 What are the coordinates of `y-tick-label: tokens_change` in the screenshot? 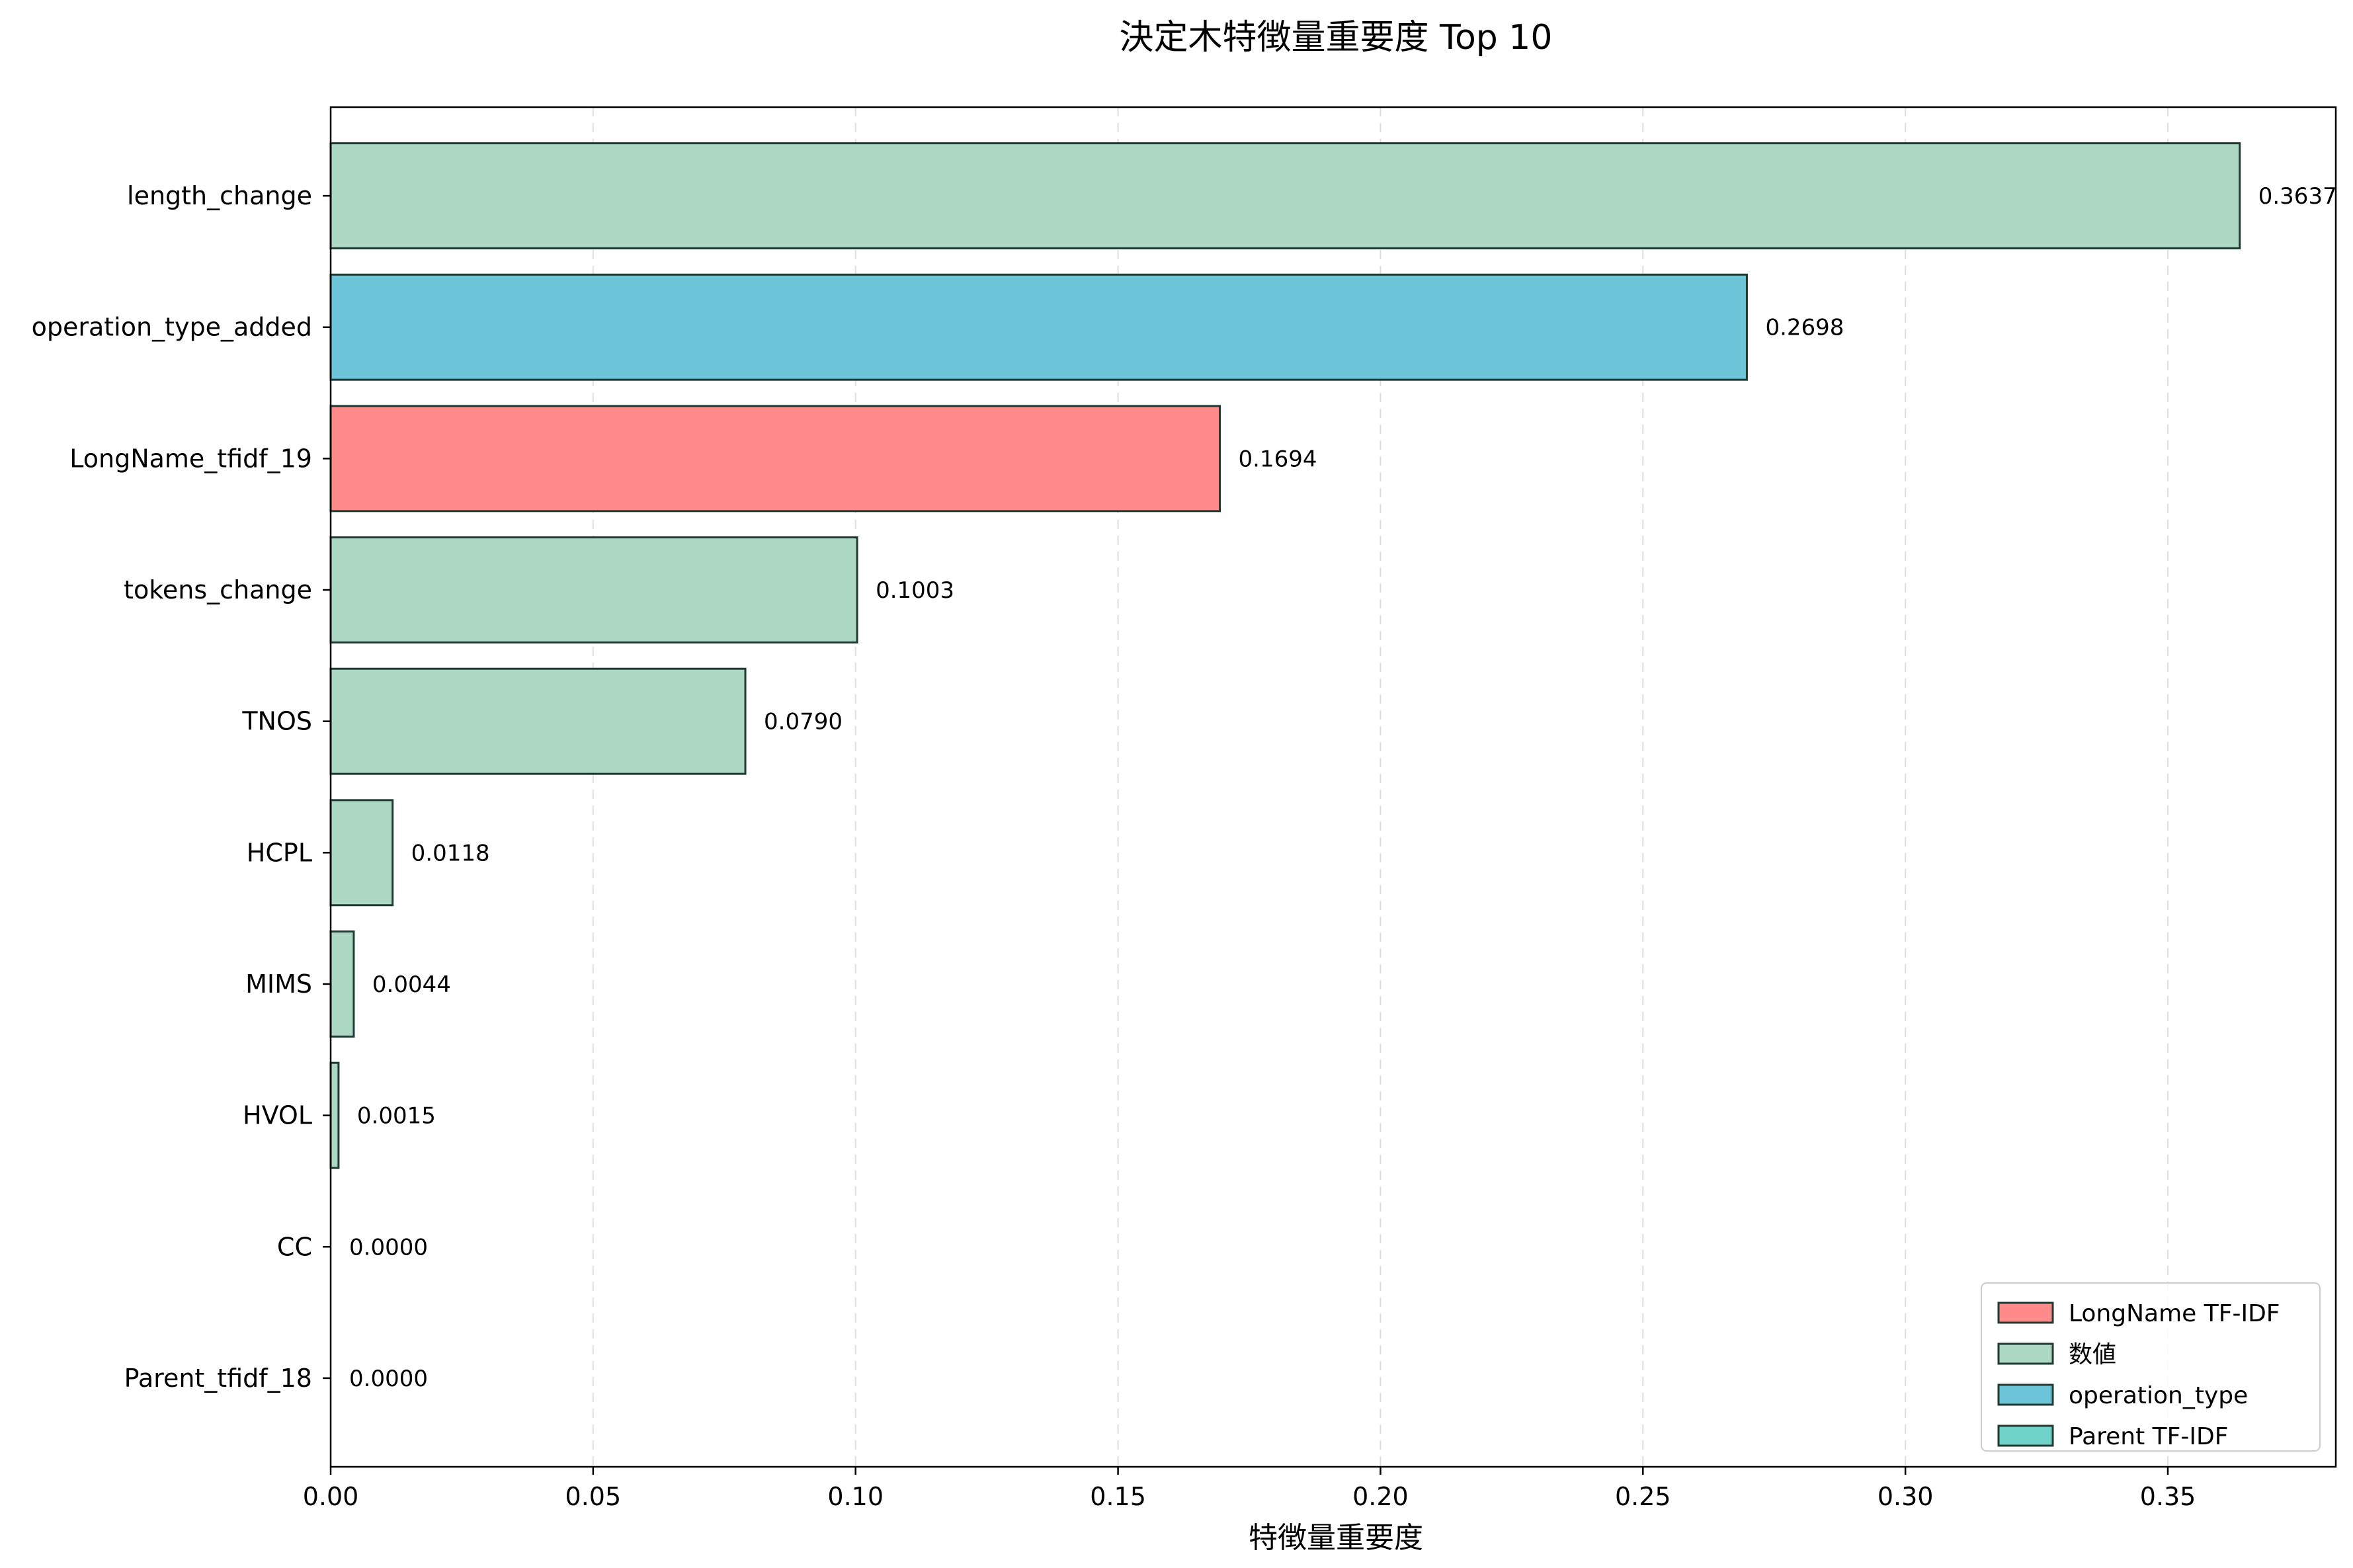 It's located at (218, 589).